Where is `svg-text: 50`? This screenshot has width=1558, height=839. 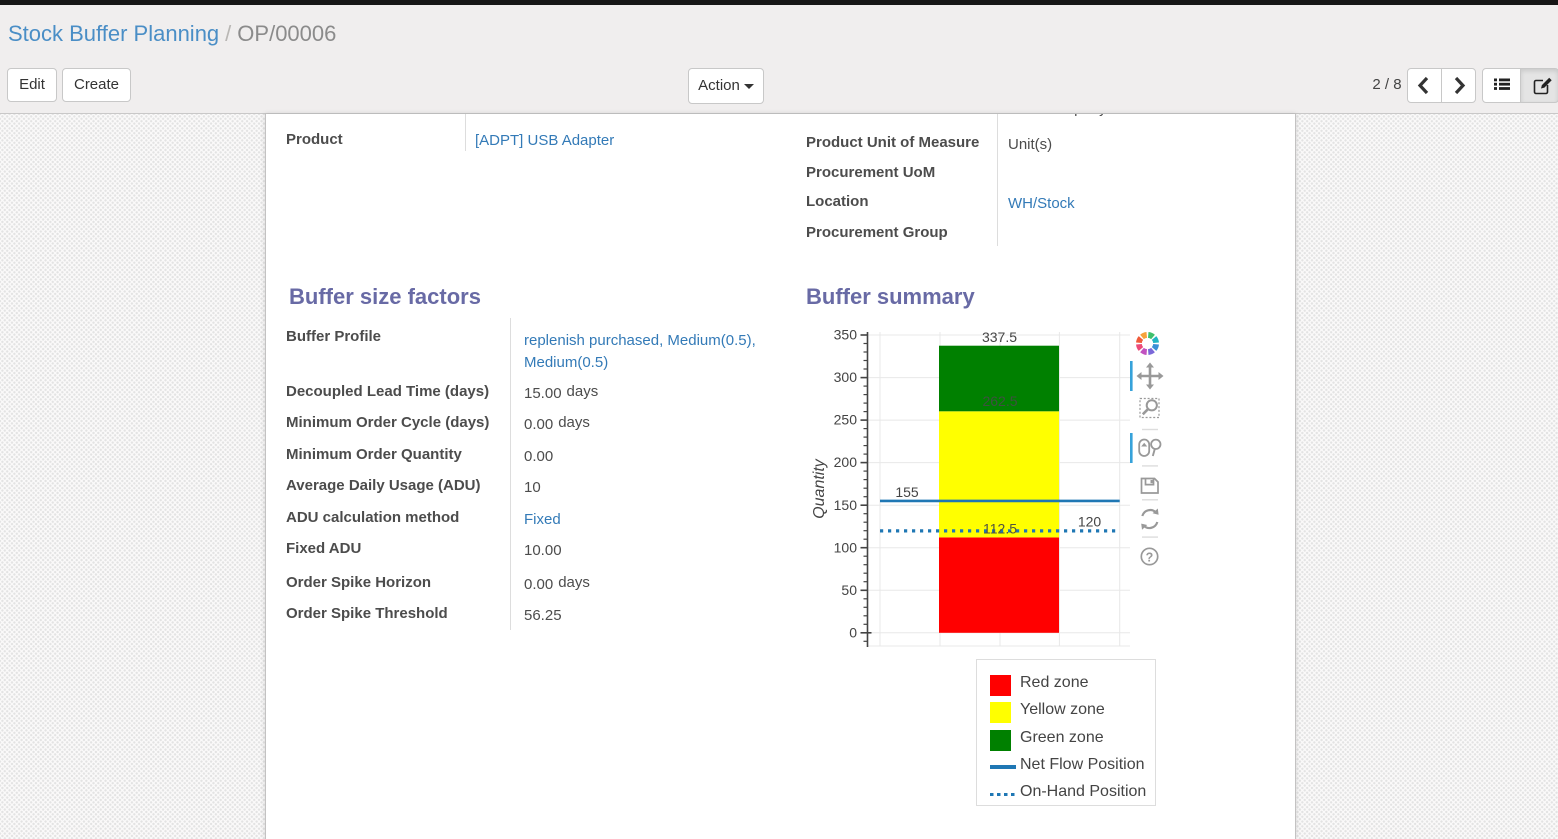 svg-text: 50 is located at coordinates (849, 590).